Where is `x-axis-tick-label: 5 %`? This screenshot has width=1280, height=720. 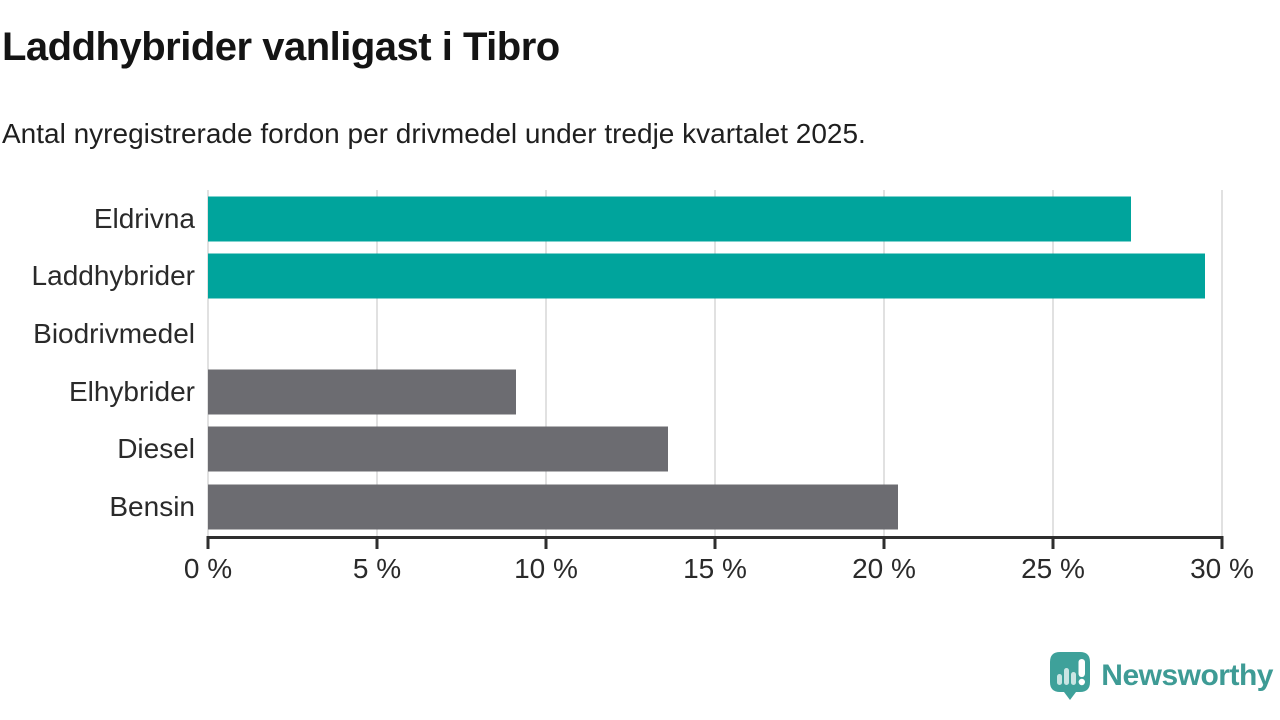 x-axis-tick-label: 5 % is located at coordinates (377, 568).